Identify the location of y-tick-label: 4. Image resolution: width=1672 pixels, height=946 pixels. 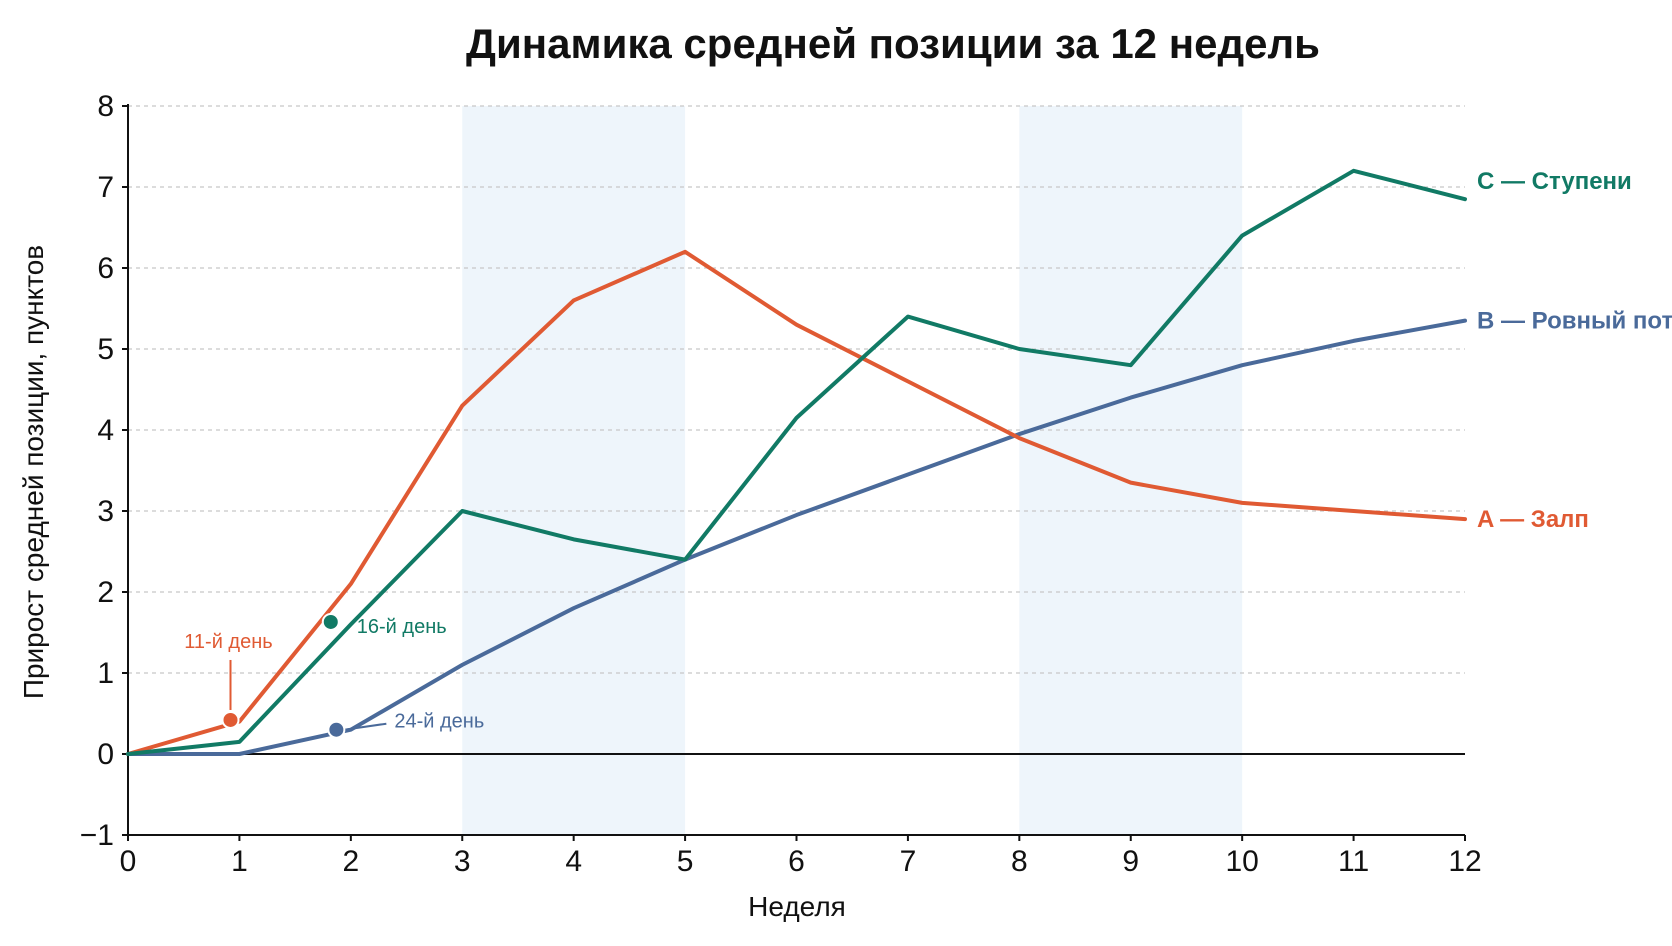
(105, 430).